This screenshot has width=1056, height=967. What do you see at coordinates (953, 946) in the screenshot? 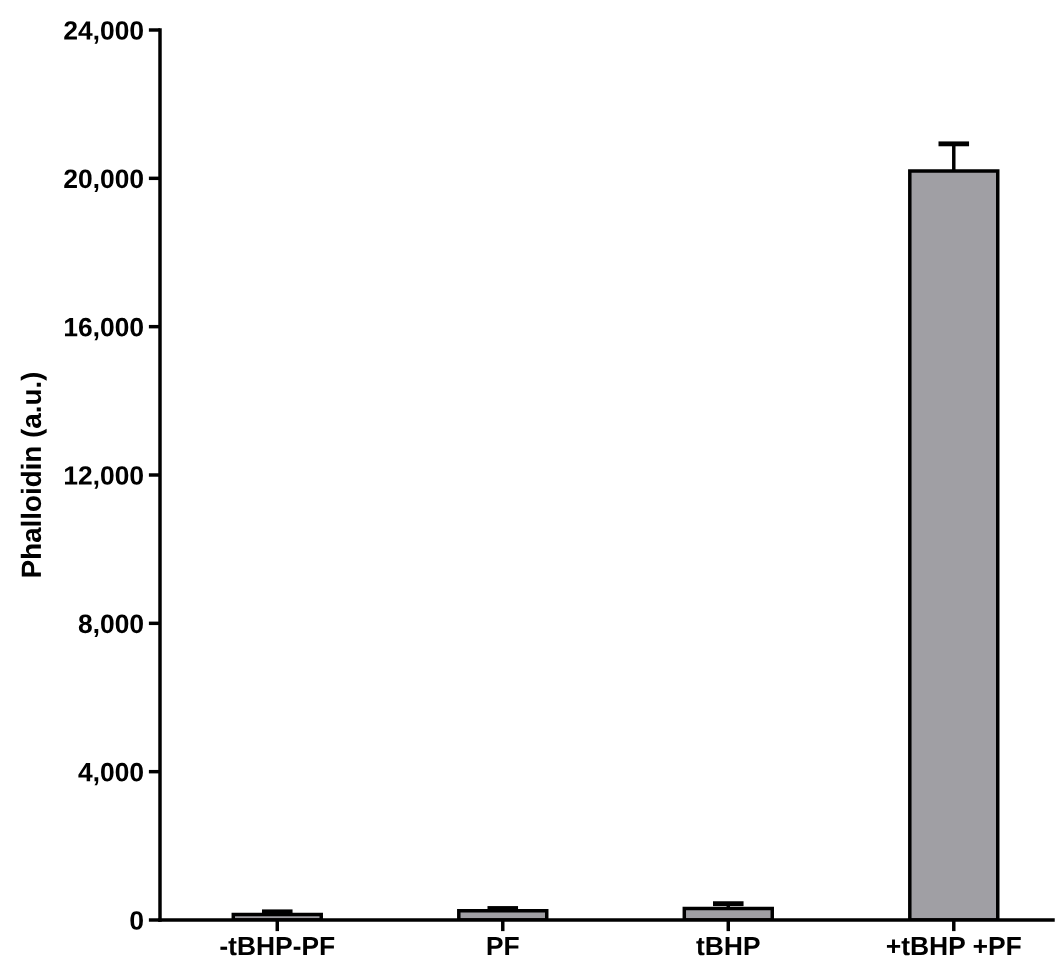
I see `x-tick-label: +tBHP +PF` at bounding box center [953, 946].